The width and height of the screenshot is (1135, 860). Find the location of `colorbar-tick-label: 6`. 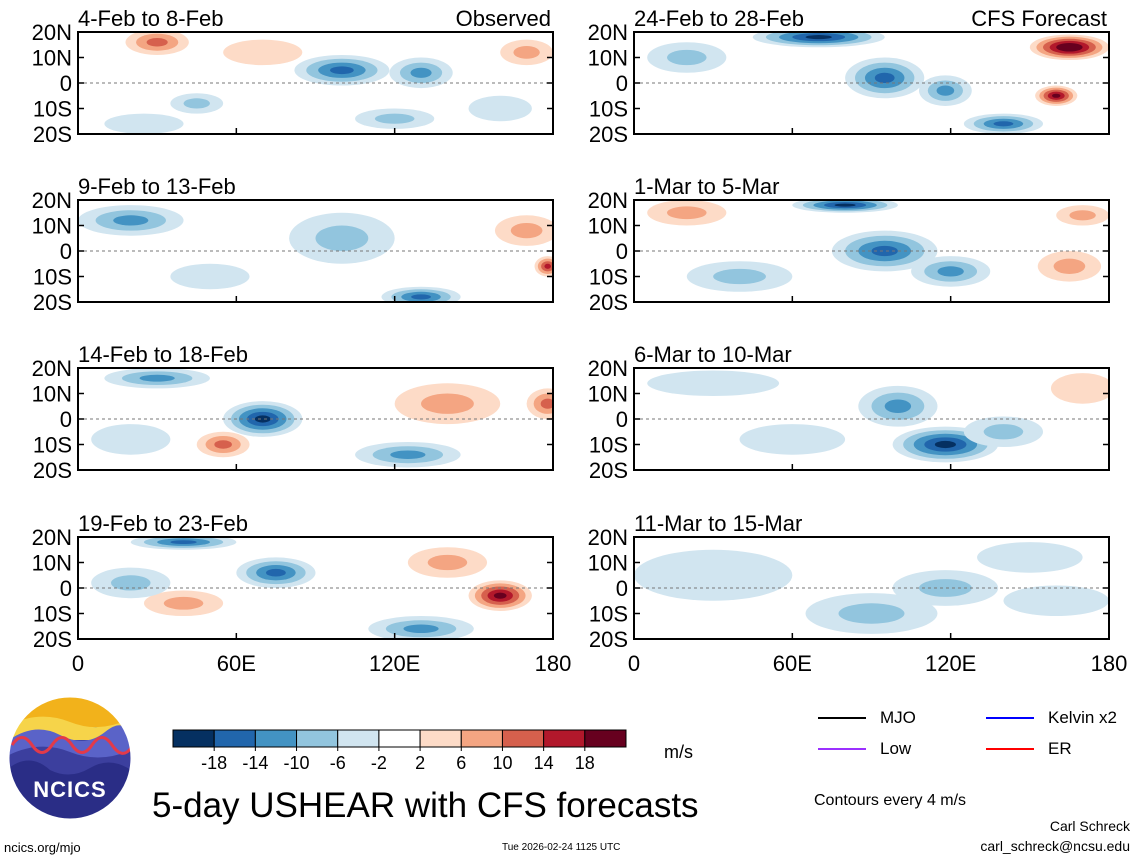

colorbar-tick-label: 6 is located at coordinates (461, 763).